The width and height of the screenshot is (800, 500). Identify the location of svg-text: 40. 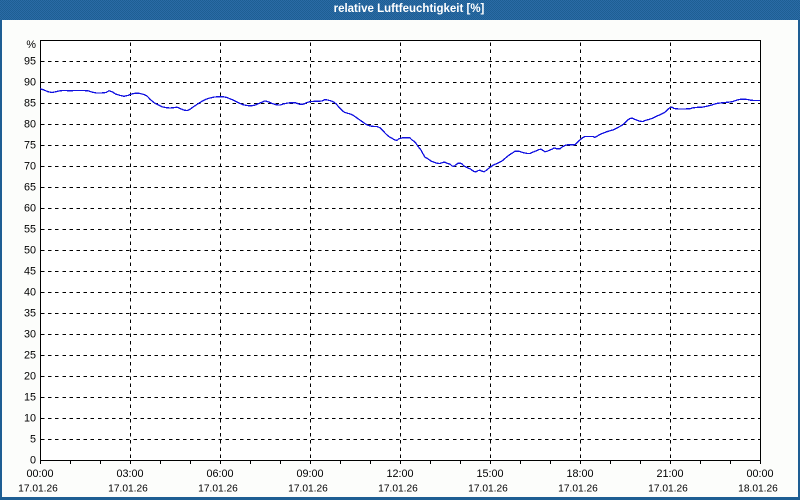
(30, 293).